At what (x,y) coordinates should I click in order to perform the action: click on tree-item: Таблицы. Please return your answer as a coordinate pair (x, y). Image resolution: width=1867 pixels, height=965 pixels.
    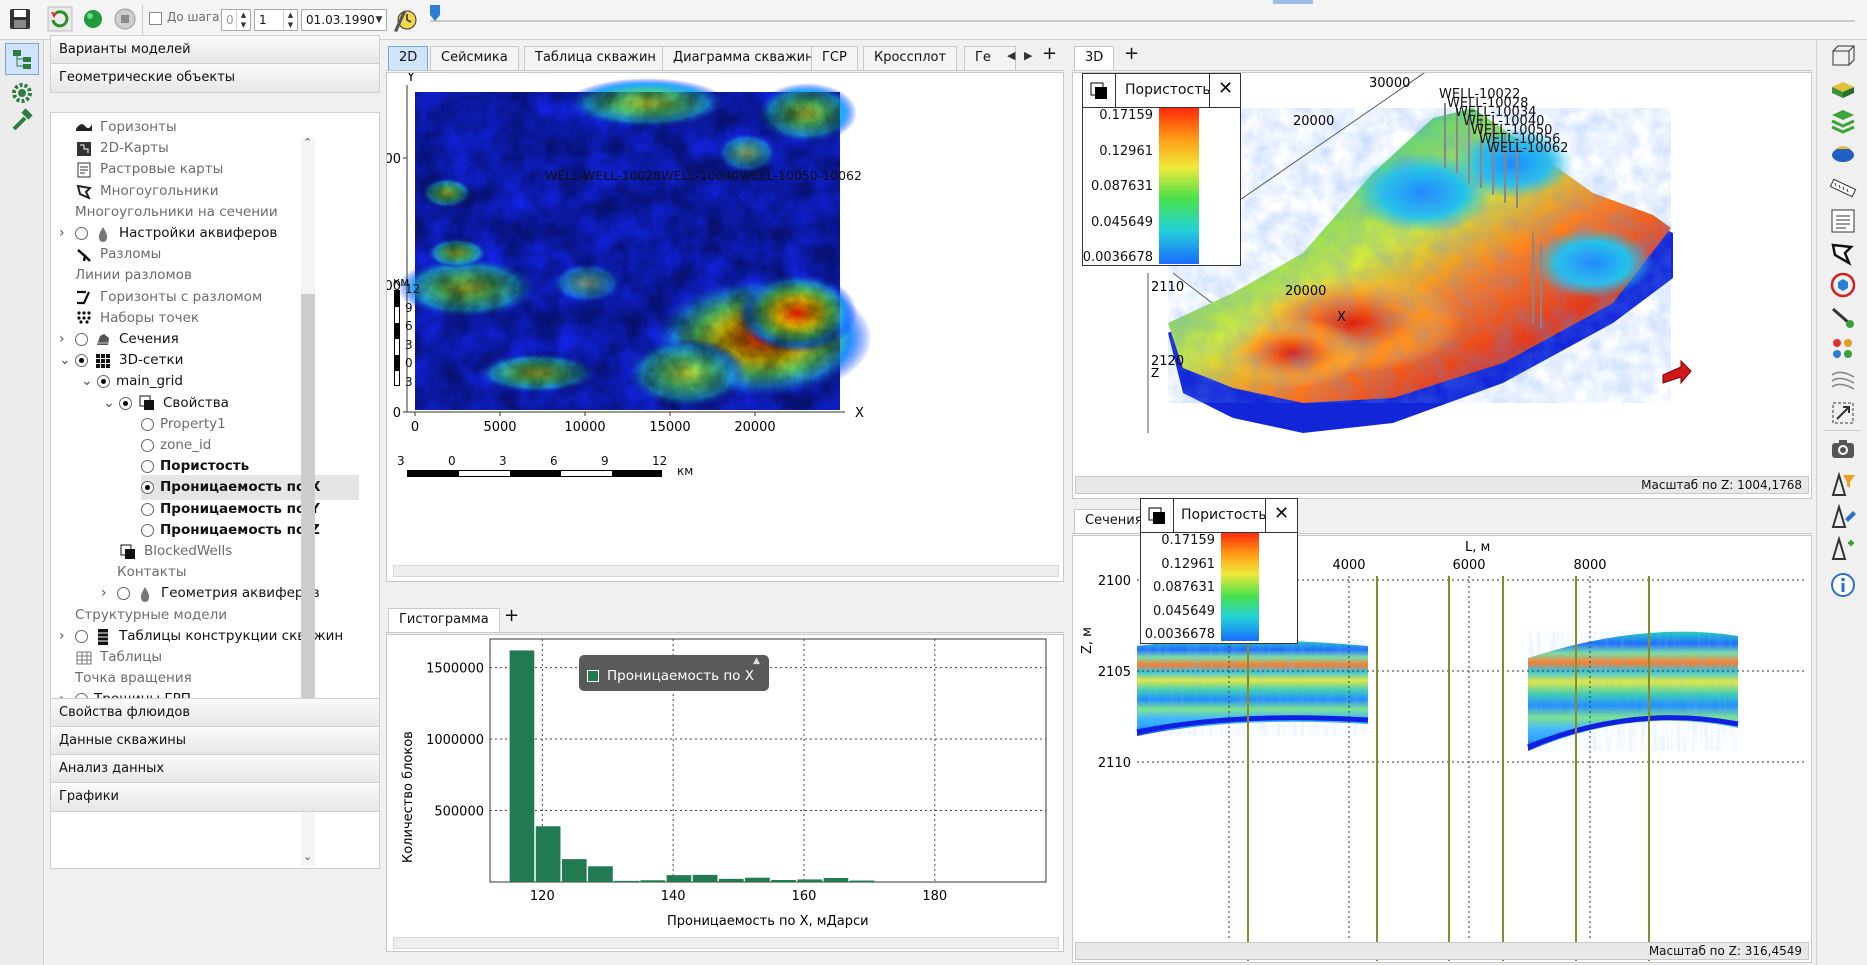
    Looking at the image, I should click on (118, 657).